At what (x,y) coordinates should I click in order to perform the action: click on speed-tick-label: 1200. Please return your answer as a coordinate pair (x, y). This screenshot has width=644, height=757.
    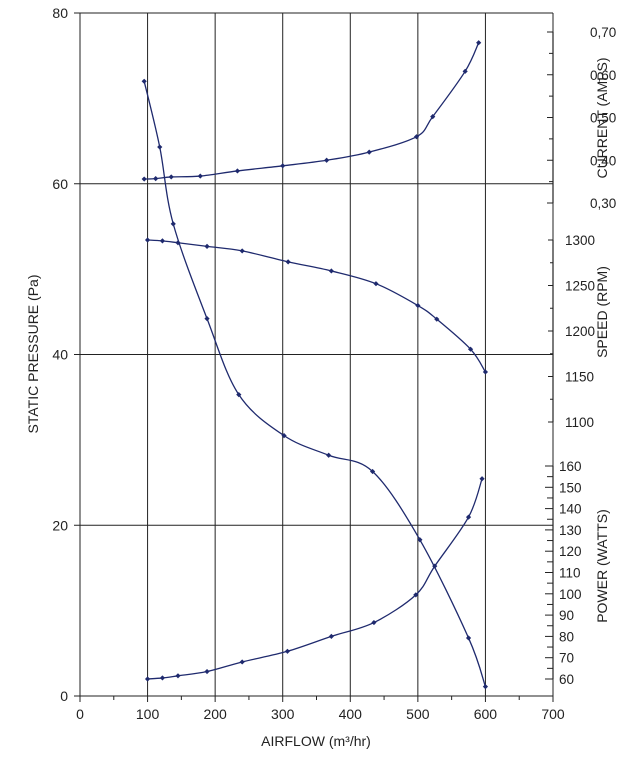
    Looking at the image, I should click on (580, 331).